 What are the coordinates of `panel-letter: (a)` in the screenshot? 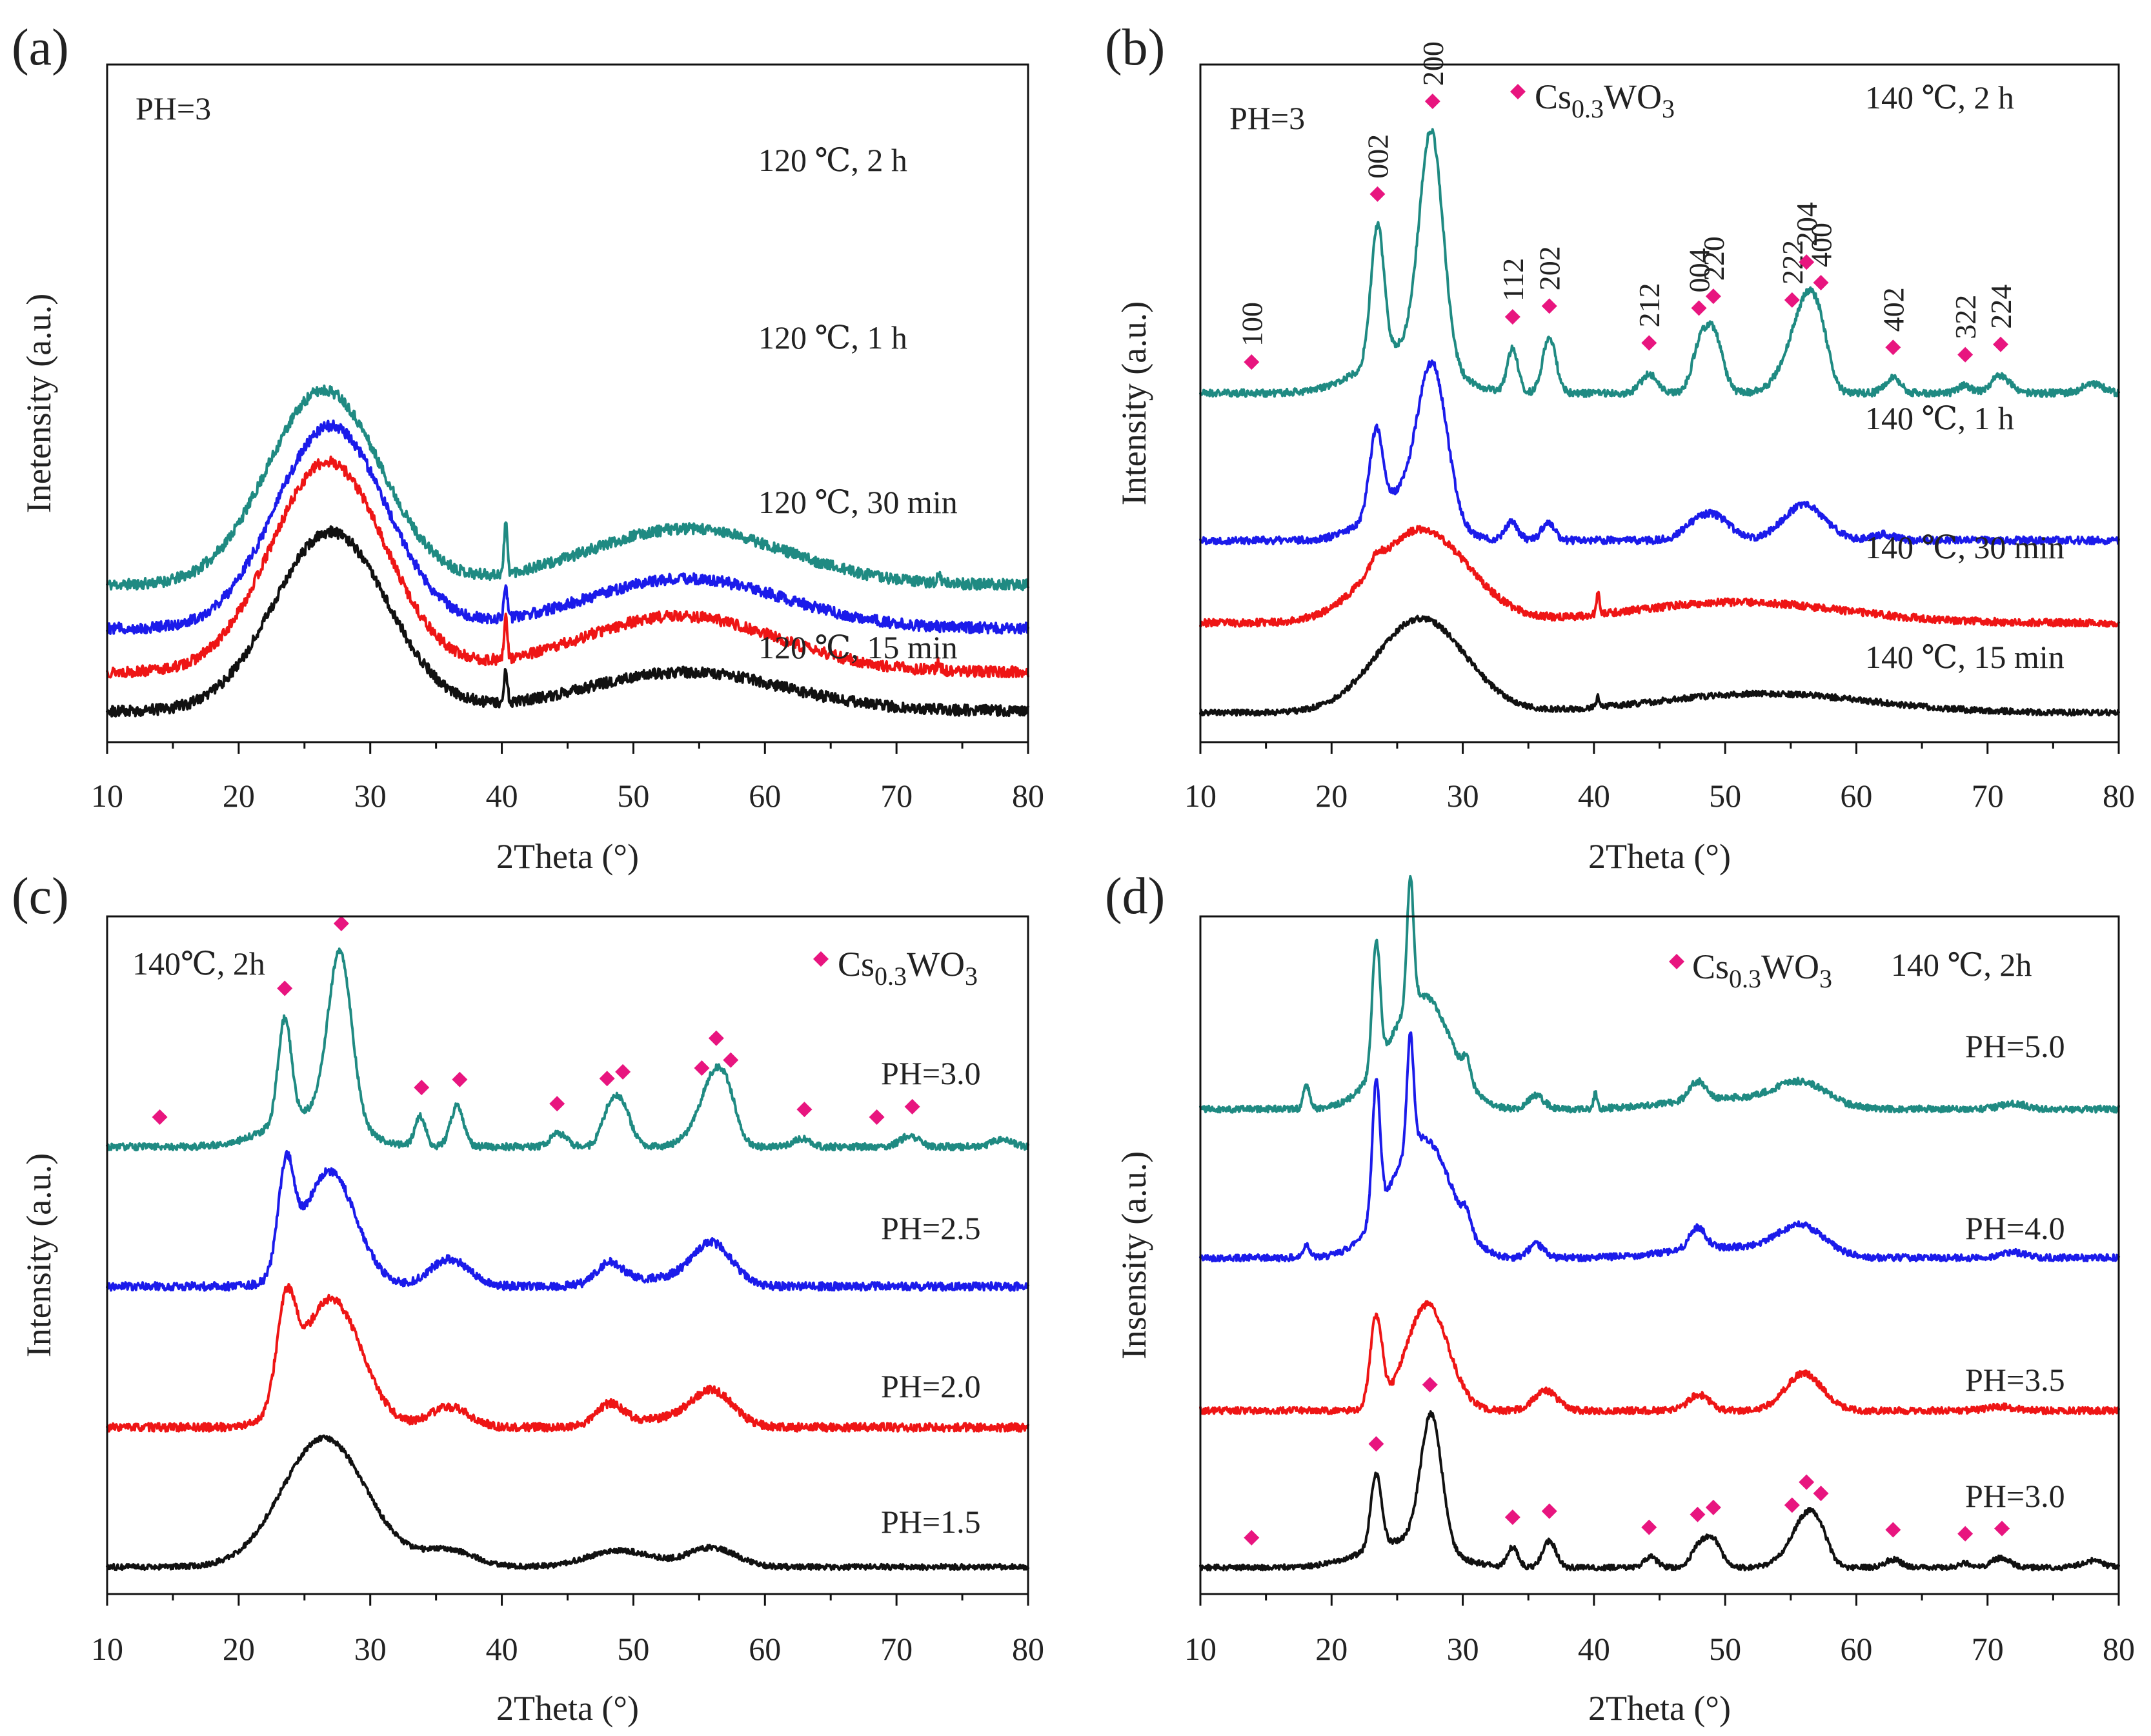 It's located at (40, 47).